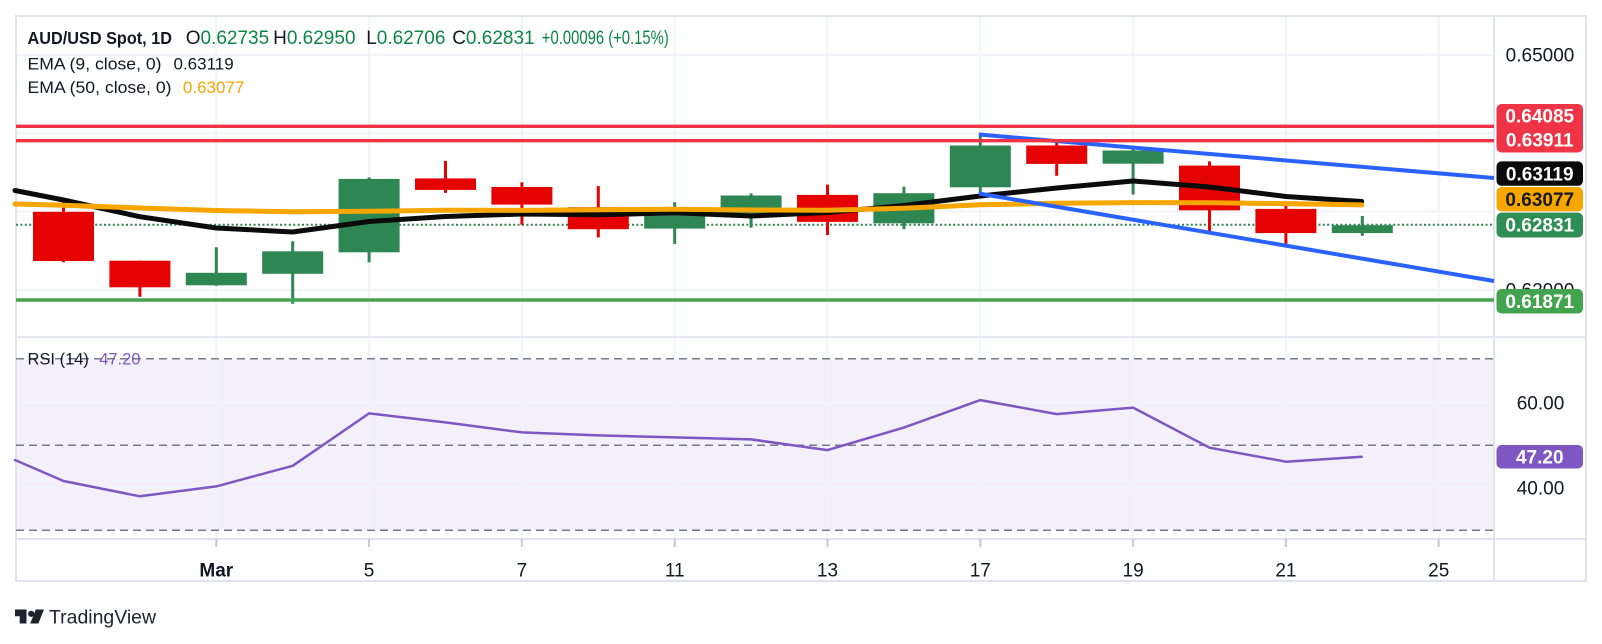 Image resolution: width=1602 pixels, height=644 pixels. What do you see at coordinates (1540, 141) in the screenshot?
I see `svg-text: 0.63911` at bounding box center [1540, 141].